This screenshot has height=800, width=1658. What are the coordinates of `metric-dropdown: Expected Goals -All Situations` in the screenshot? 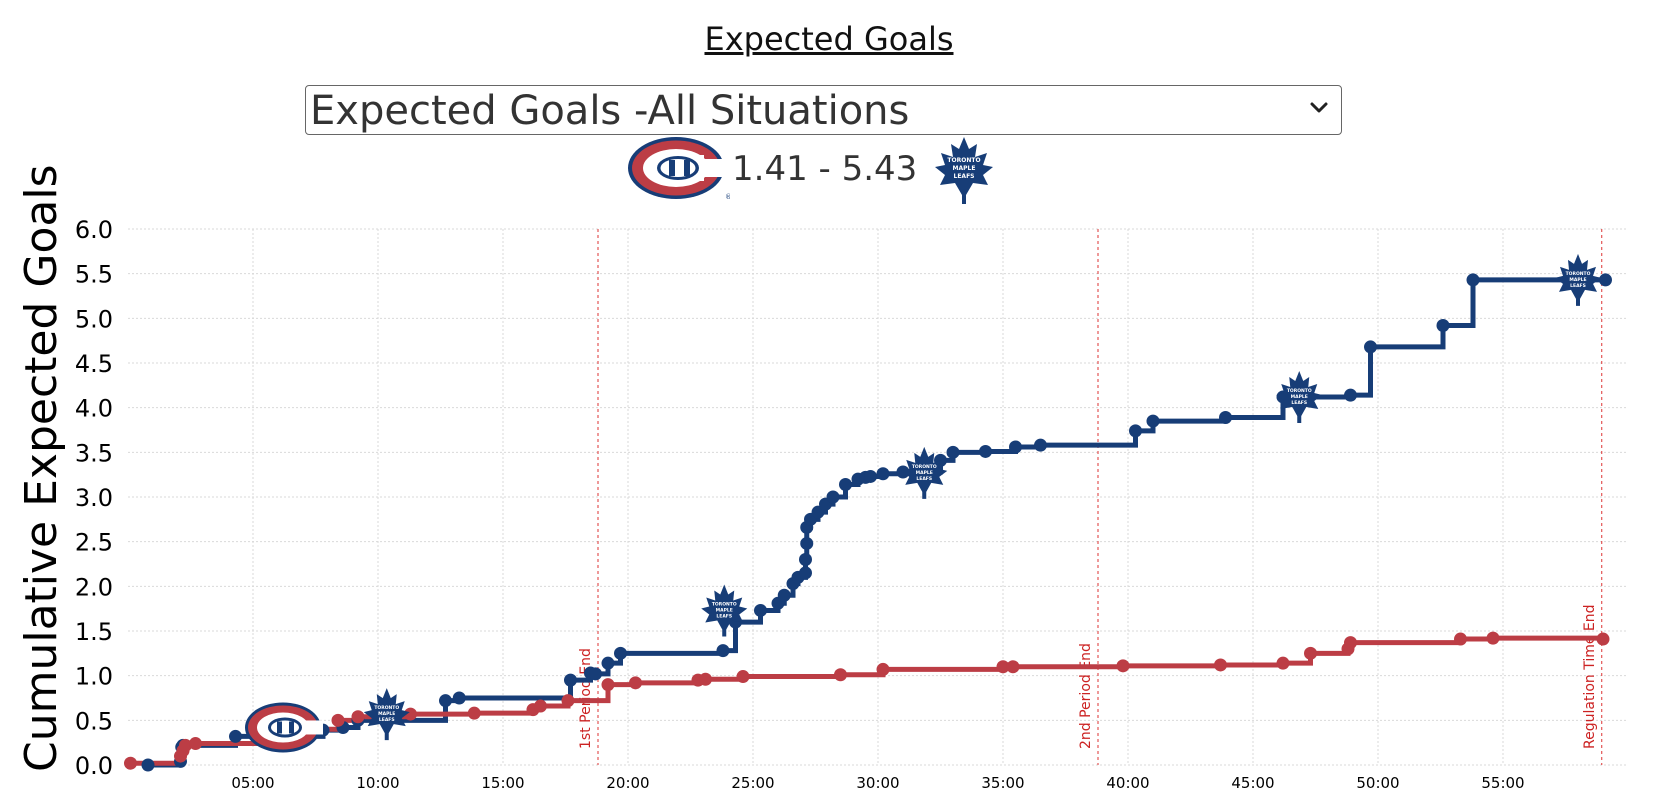 It's located at (823, 110).